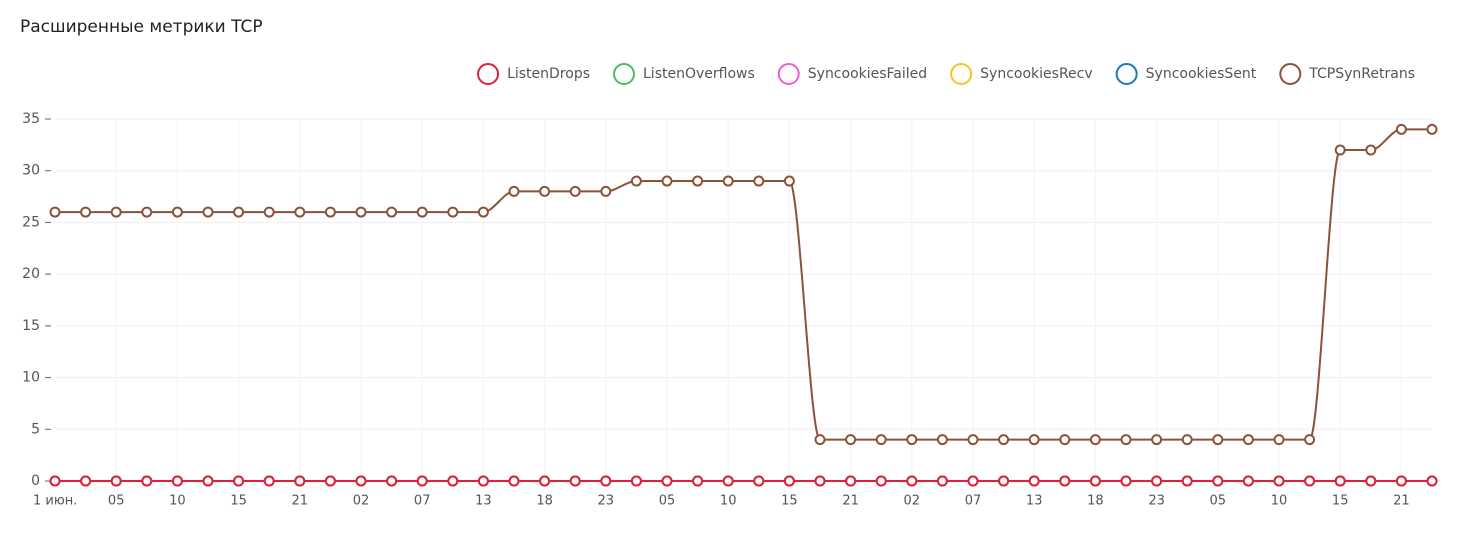  What do you see at coordinates (867, 74) in the screenshot?
I see `legend-label: SyncookiesFailed` at bounding box center [867, 74].